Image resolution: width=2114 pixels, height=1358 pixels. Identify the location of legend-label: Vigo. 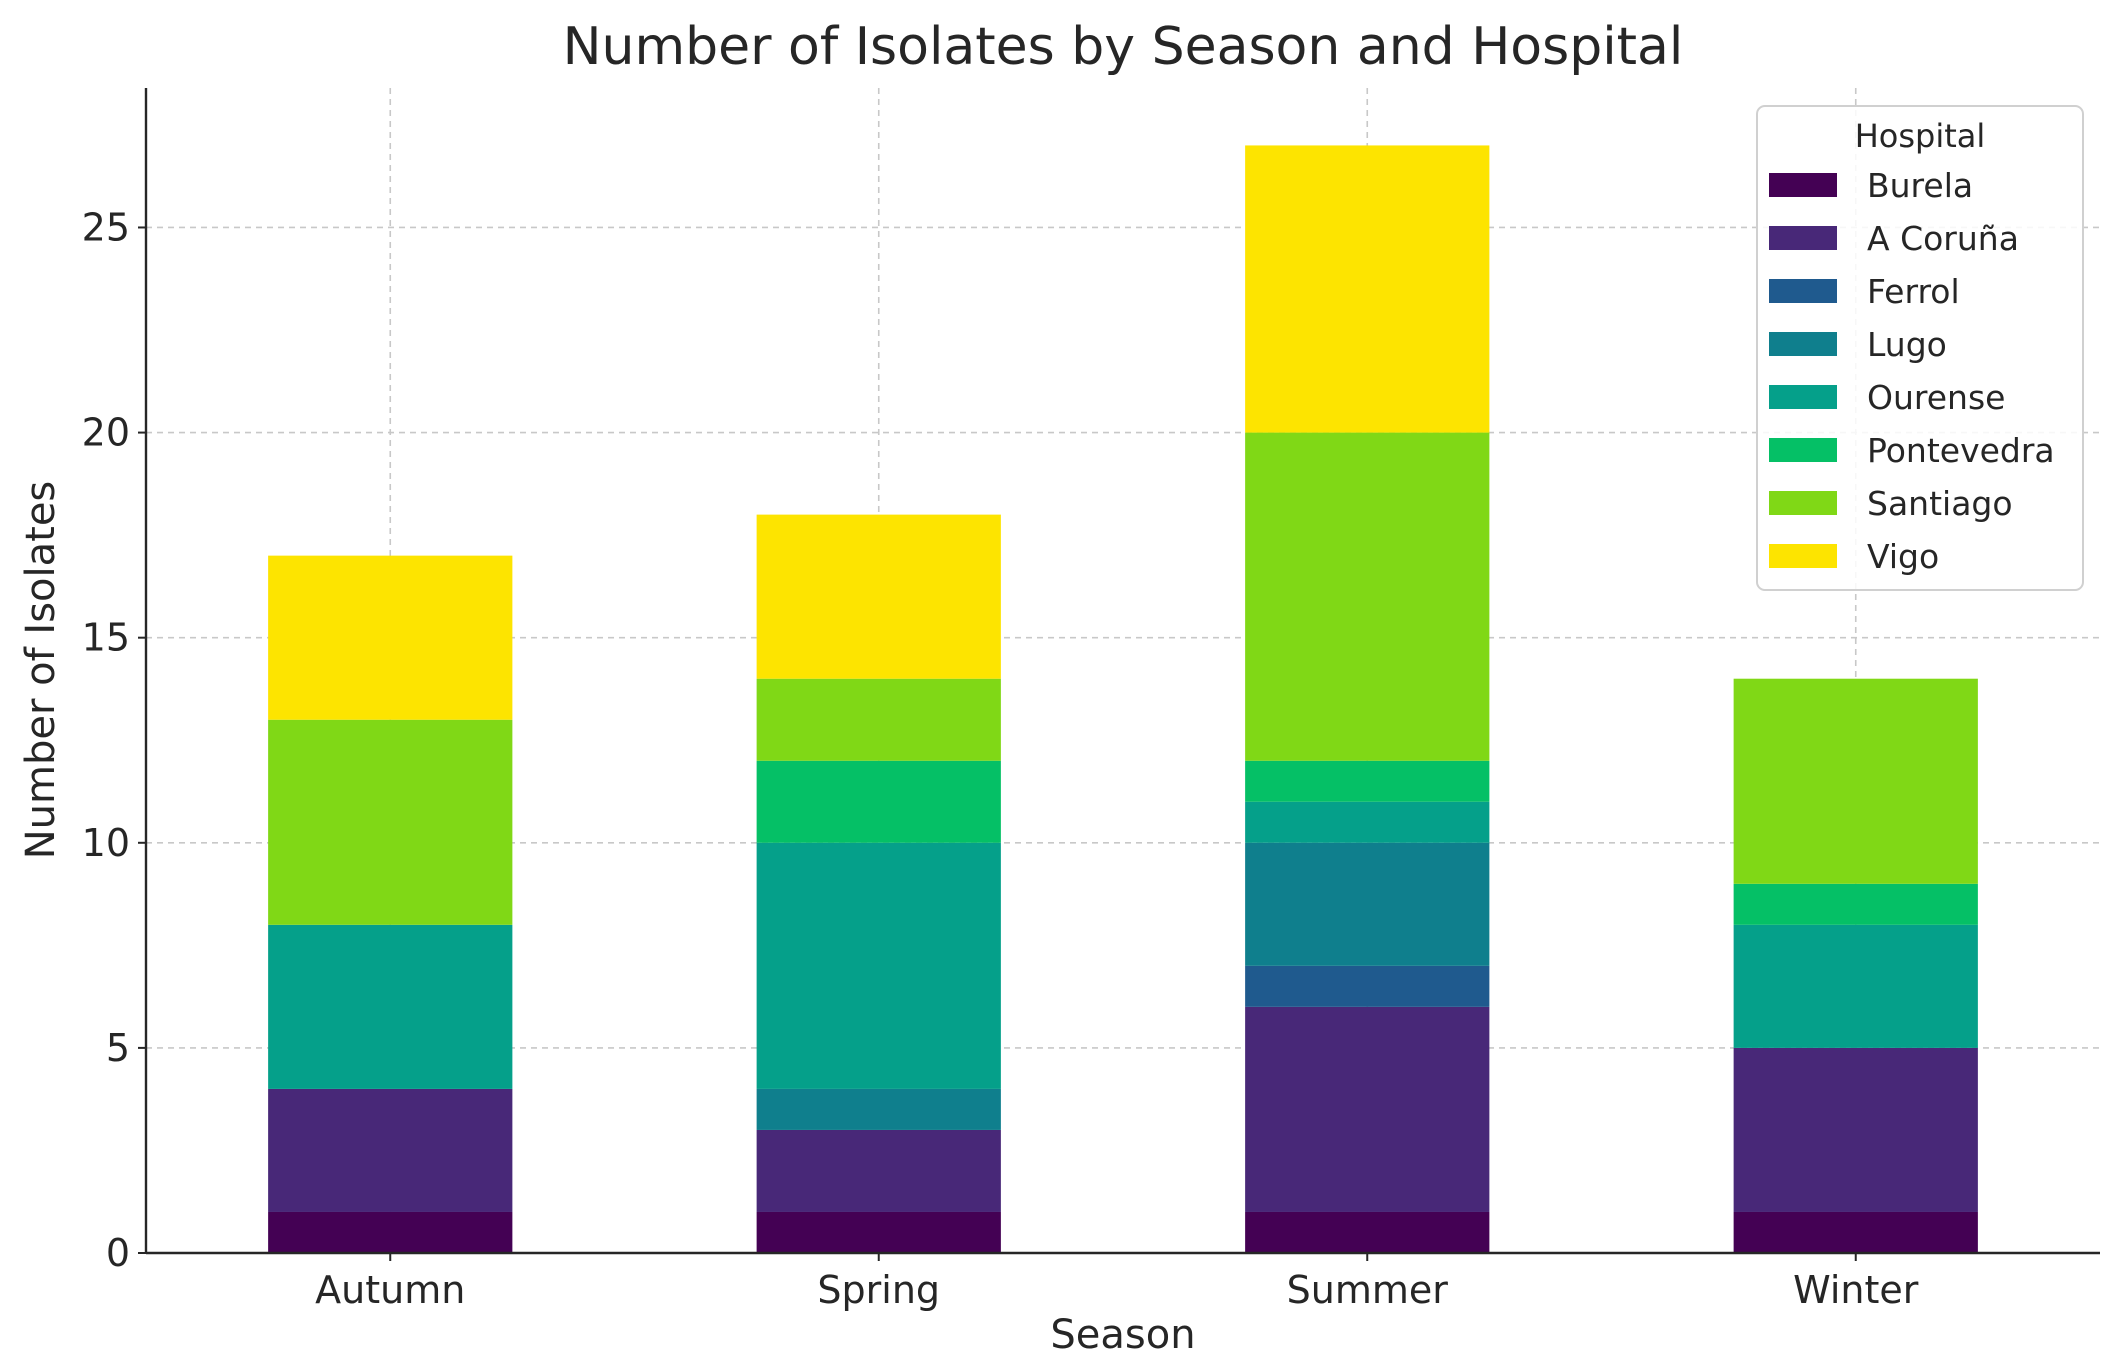
(1903, 556).